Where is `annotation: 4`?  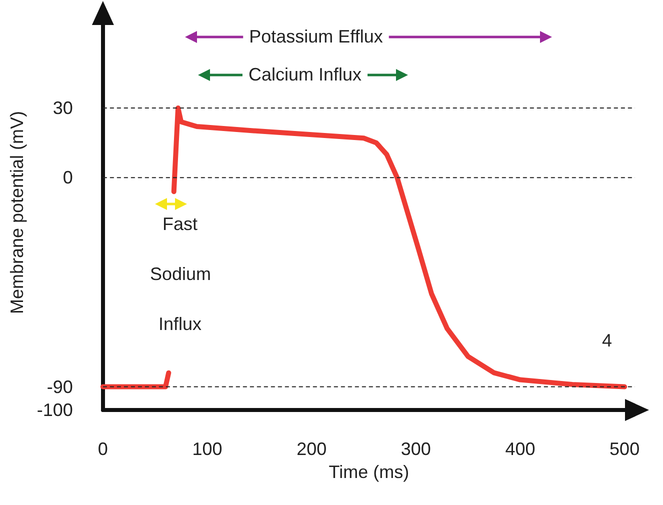
annotation: 4 is located at coordinates (607, 341).